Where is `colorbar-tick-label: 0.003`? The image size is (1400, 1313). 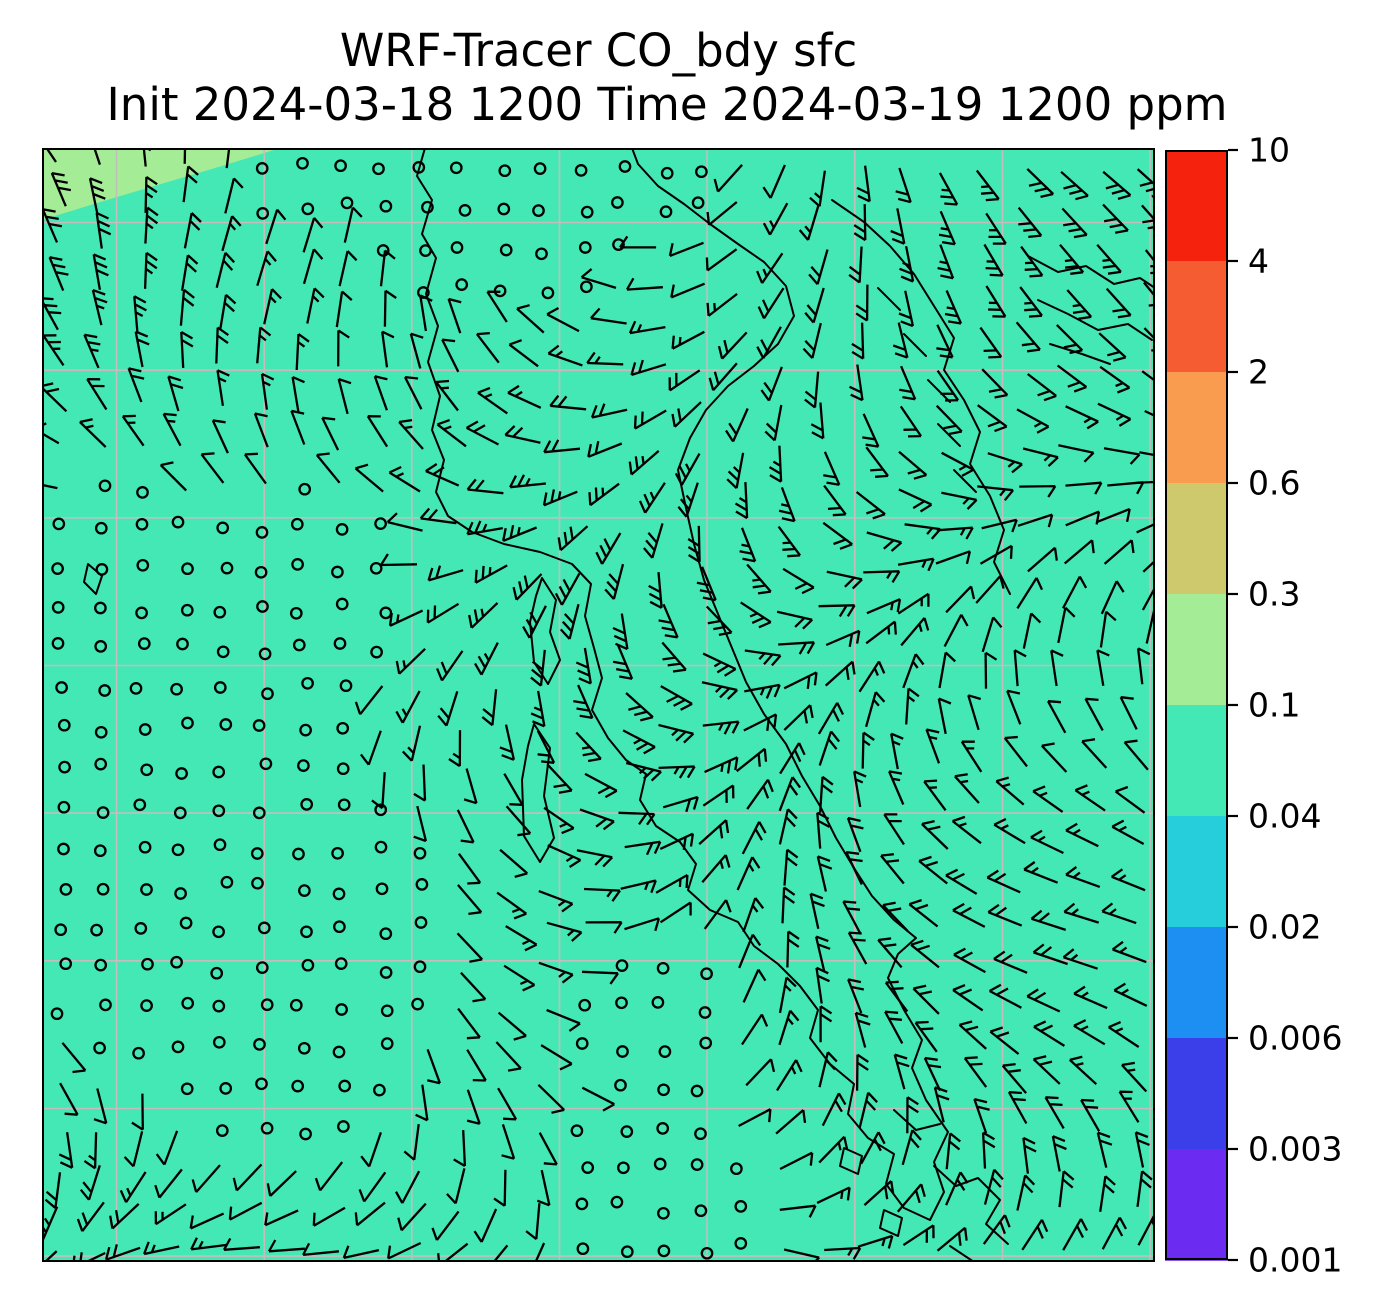 colorbar-tick-label: 0.003 is located at coordinates (1295, 1149).